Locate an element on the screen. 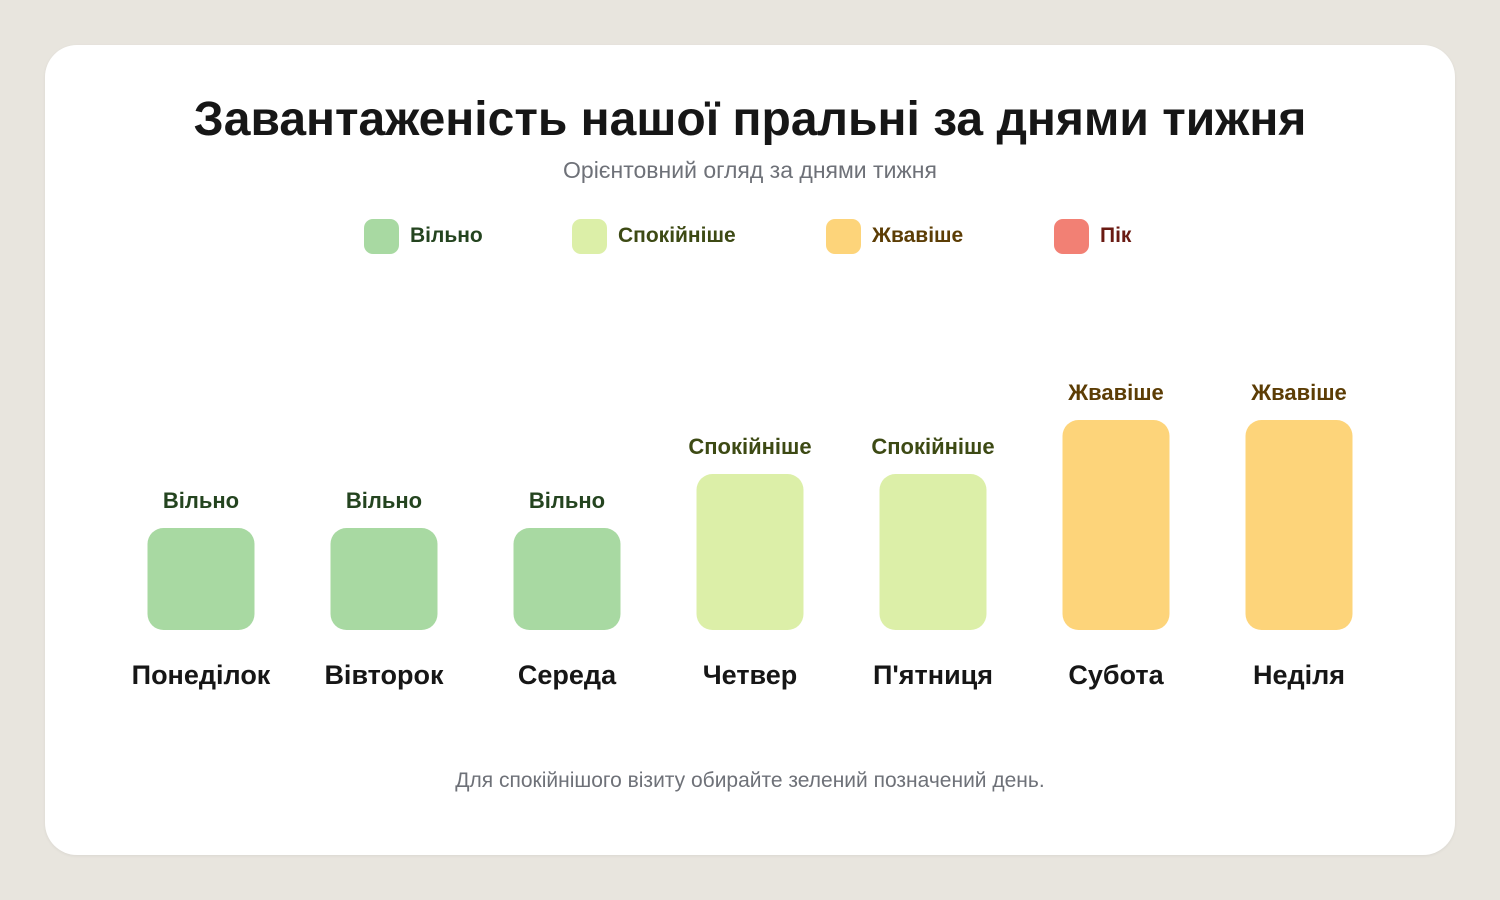 The image size is (1500, 900). legend-item-vilno: Вільно is located at coordinates (423, 236).